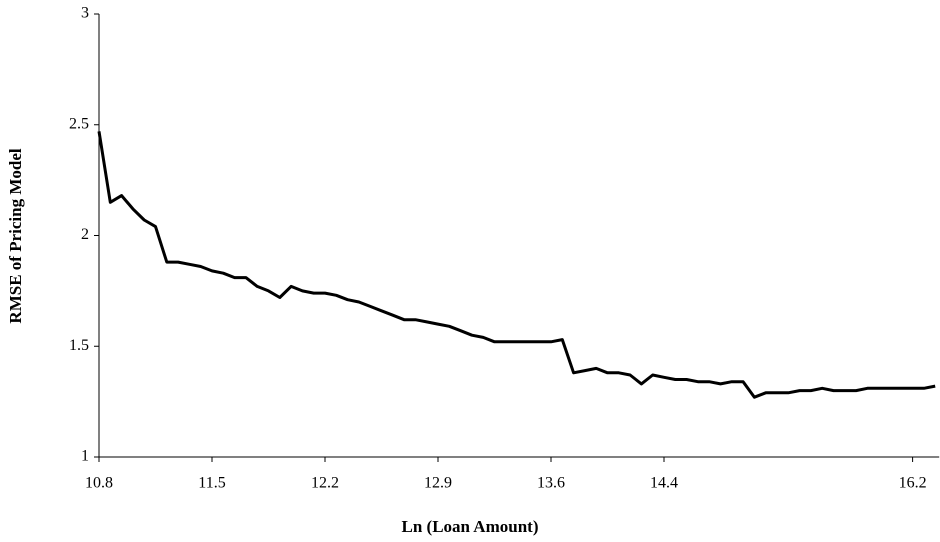 Image resolution: width=940 pixels, height=542 pixels. I want to click on x-tick-label: 10.8, so click(99, 483).